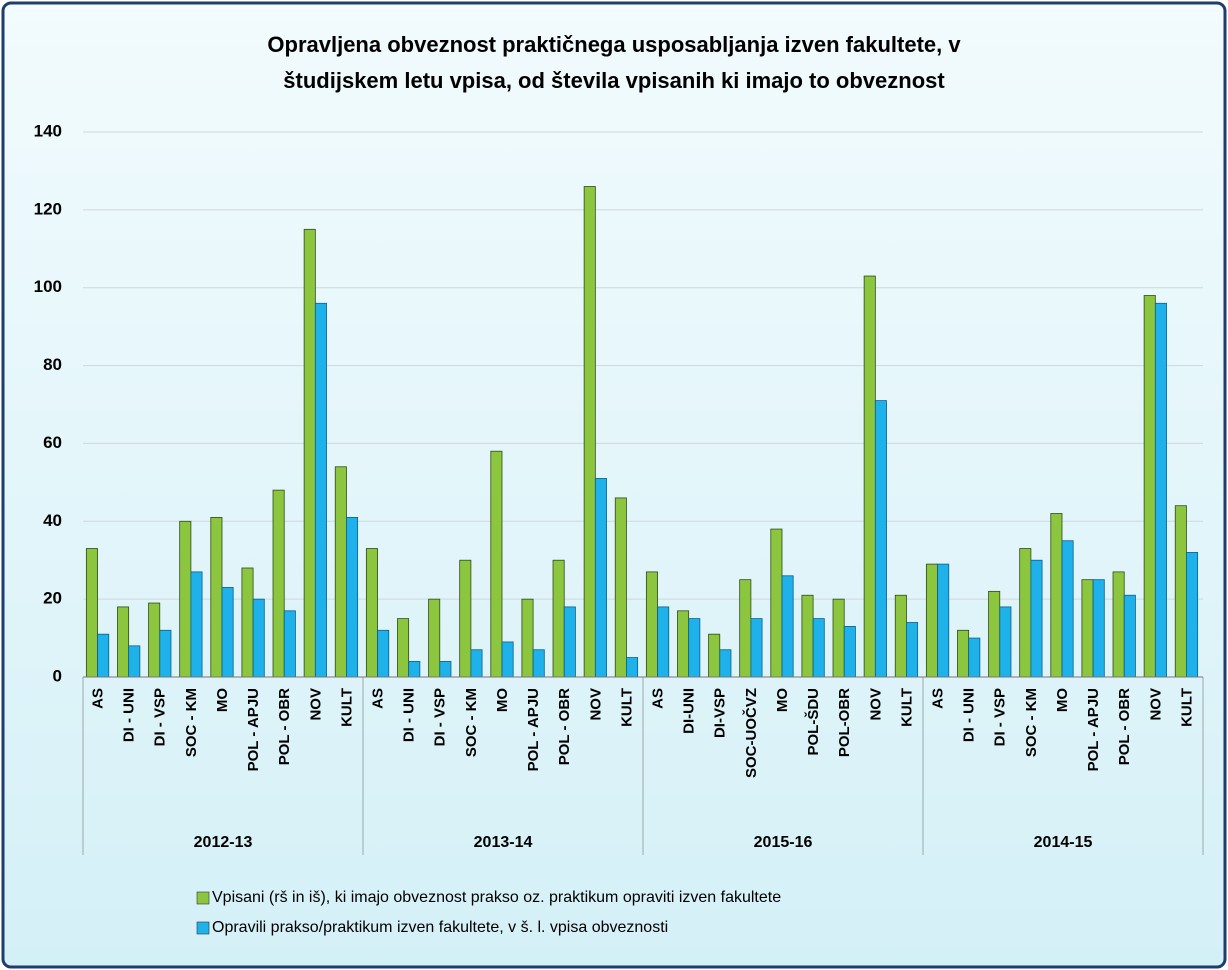  Describe the element at coordinates (48, 208) in the screenshot. I see `y-tick-label: 120` at that location.